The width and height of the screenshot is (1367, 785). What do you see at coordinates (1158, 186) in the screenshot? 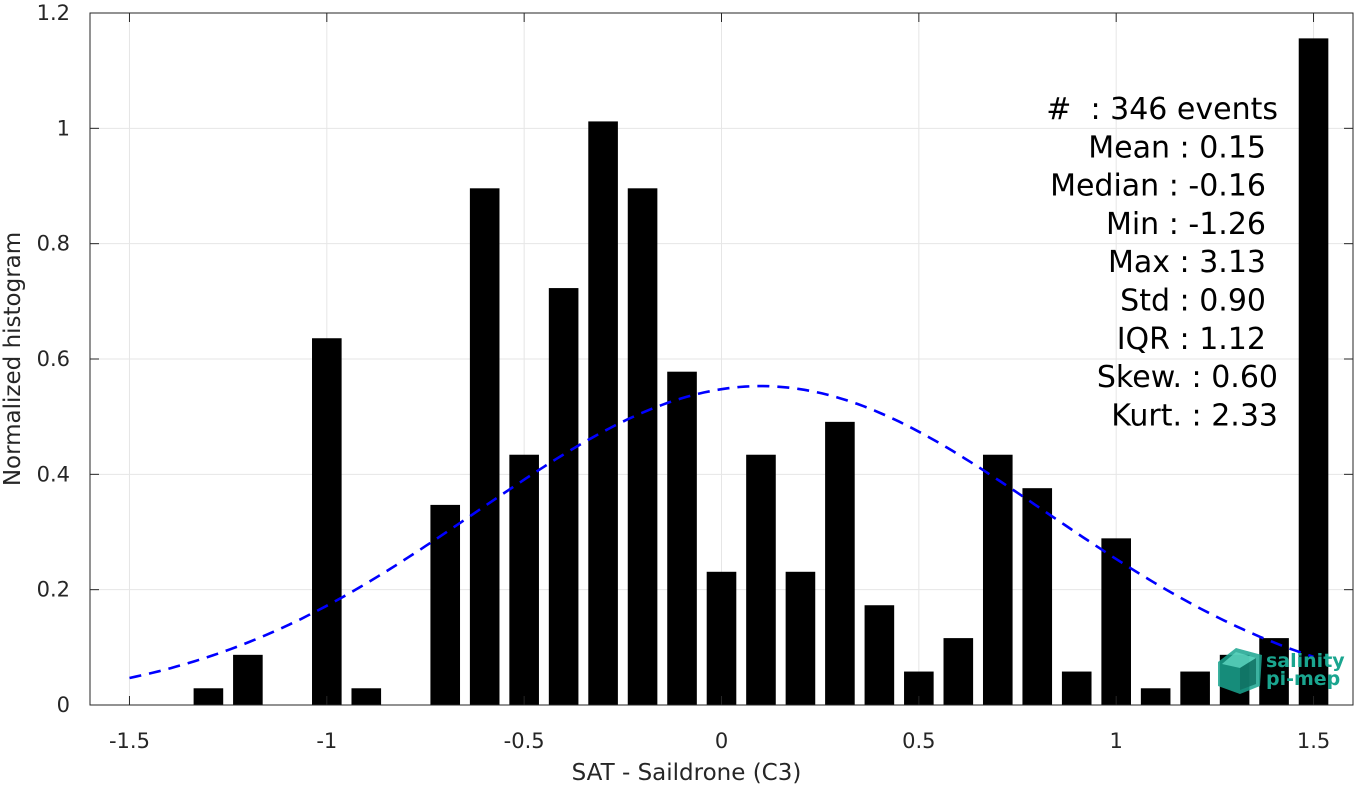
I see `stats-line: Median : -0.16` at bounding box center [1158, 186].